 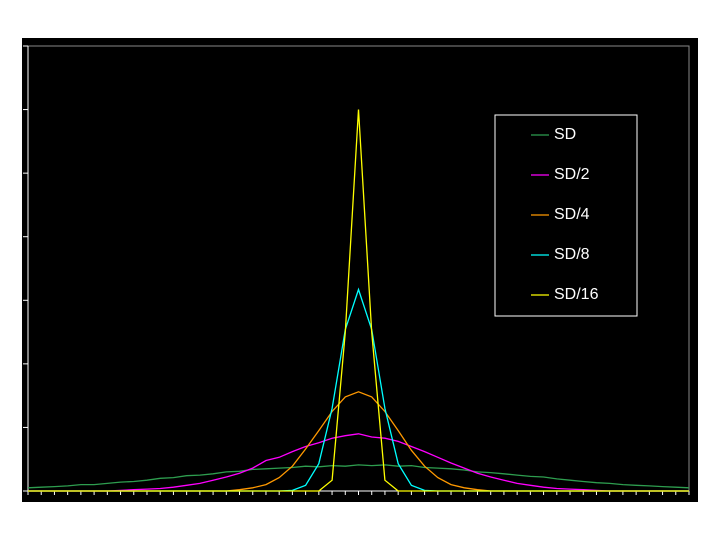 What do you see at coordinates (572, 214) in the screenshot?
I see `legend-label: SD/4` at bounding box center [572, 214].